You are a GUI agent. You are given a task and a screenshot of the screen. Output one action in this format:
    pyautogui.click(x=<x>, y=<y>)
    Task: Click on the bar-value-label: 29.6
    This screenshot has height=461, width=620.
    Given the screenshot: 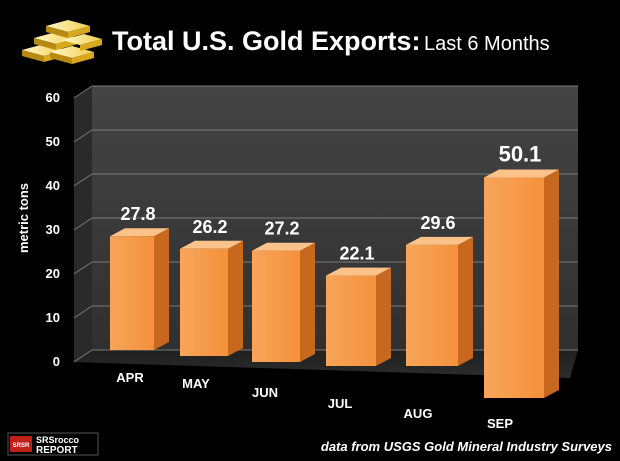 What is the action you would take?
    pyautogui.click(x=437, y=223)
    